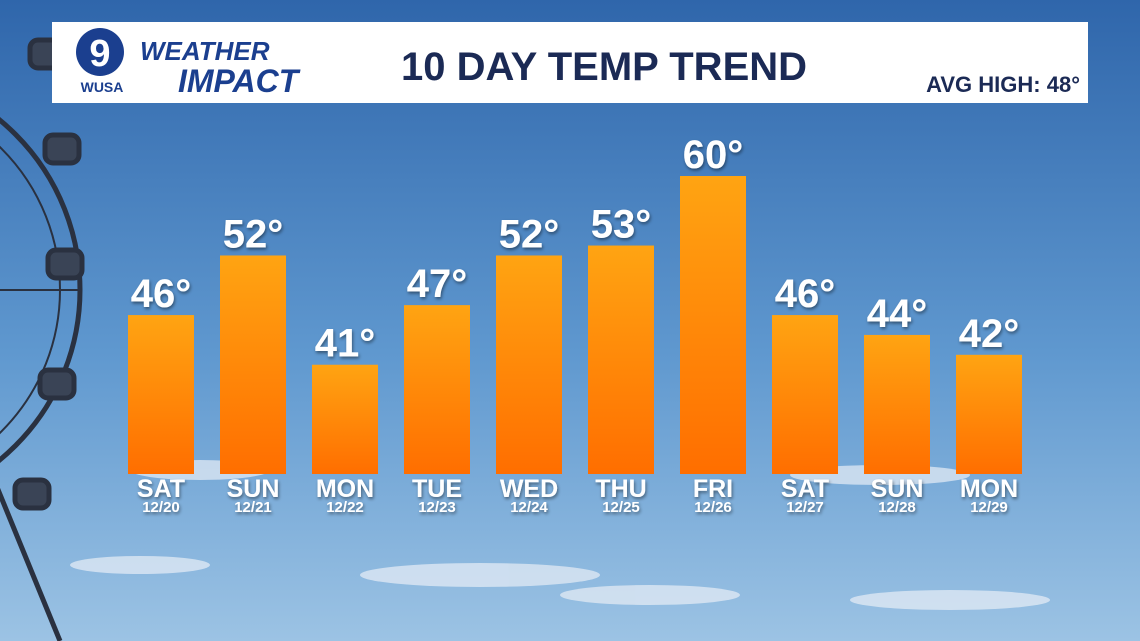 The image size is (1140, 641). What do you see at coordinates (161, 507) in the screenshot?
I see `date-label: 12/20` at bounding box center [161, 507].